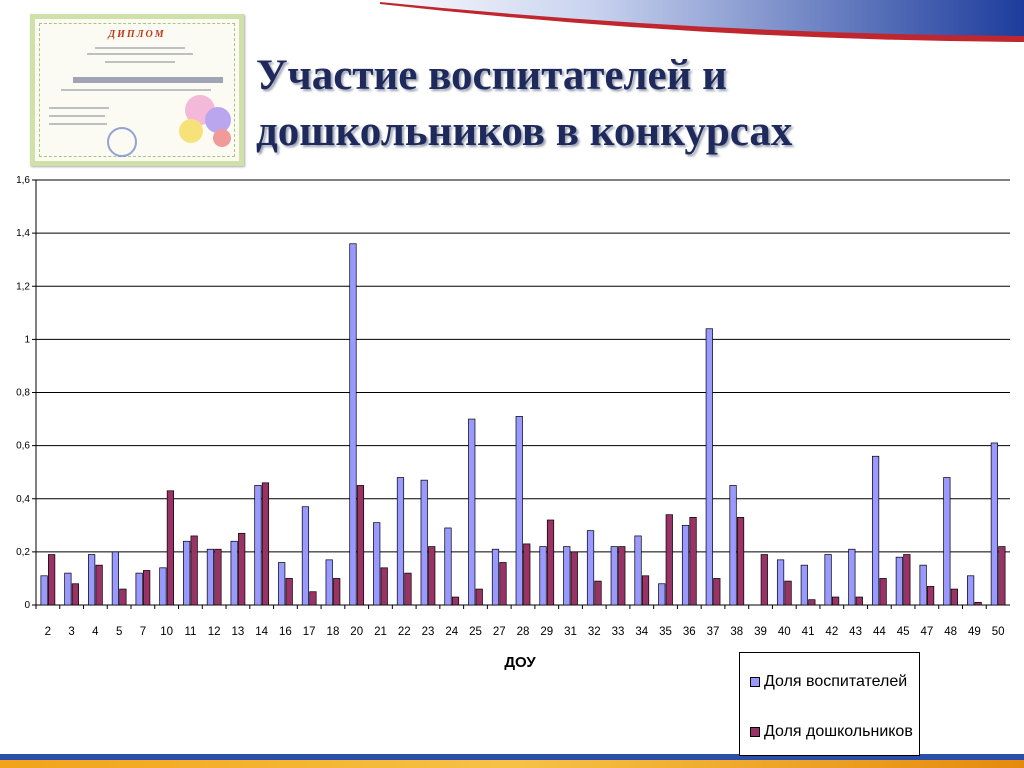 Image resolution: width=1024 pixels, height=768 pixels. What do you see at coordinates (261, 632) in the screenshot?
I see `x-tick-label: 14` at bounding box center [261, 632].